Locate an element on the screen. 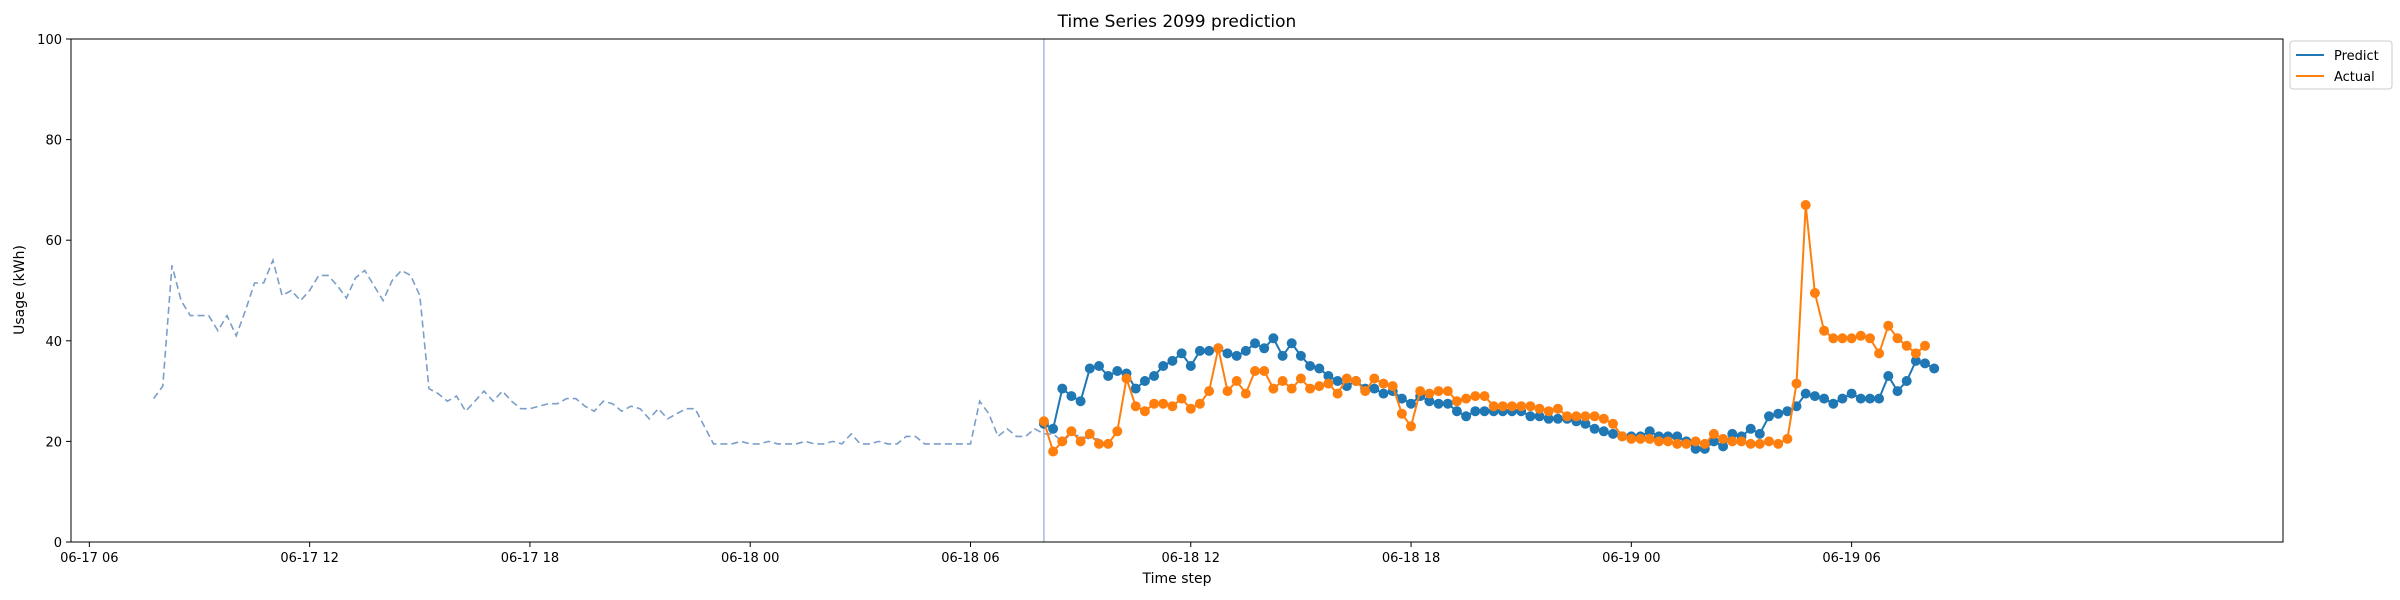 This screenshot has width=2400, height=600. x-tick-label: 06-17 18 is located at coordinates (530, 558).